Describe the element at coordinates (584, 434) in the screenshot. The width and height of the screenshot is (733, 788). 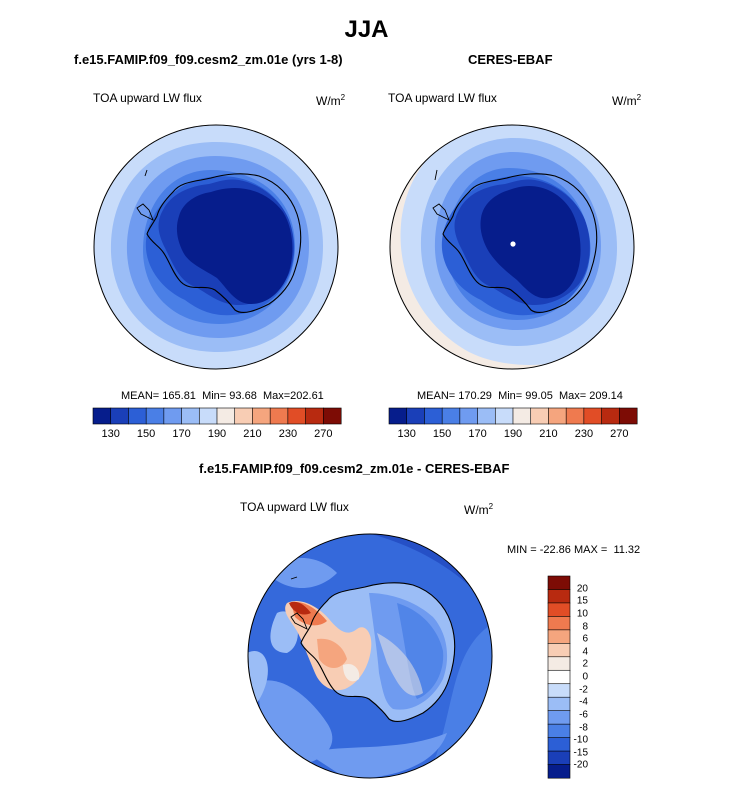
I see `p2-tick-label: 230` at that location.